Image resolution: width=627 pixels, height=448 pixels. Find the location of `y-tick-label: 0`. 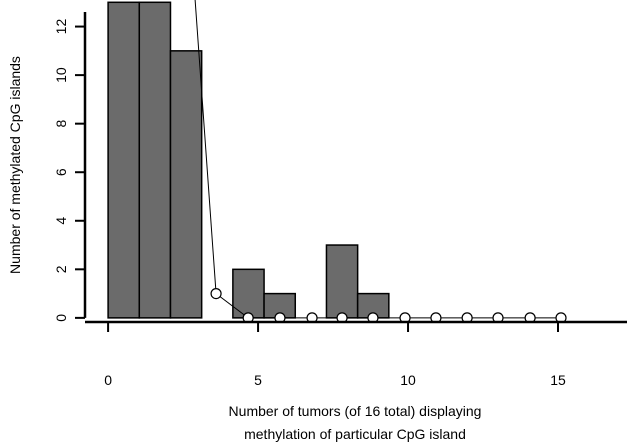

y-tick-label: 0 is located at coordinates (61, 318).